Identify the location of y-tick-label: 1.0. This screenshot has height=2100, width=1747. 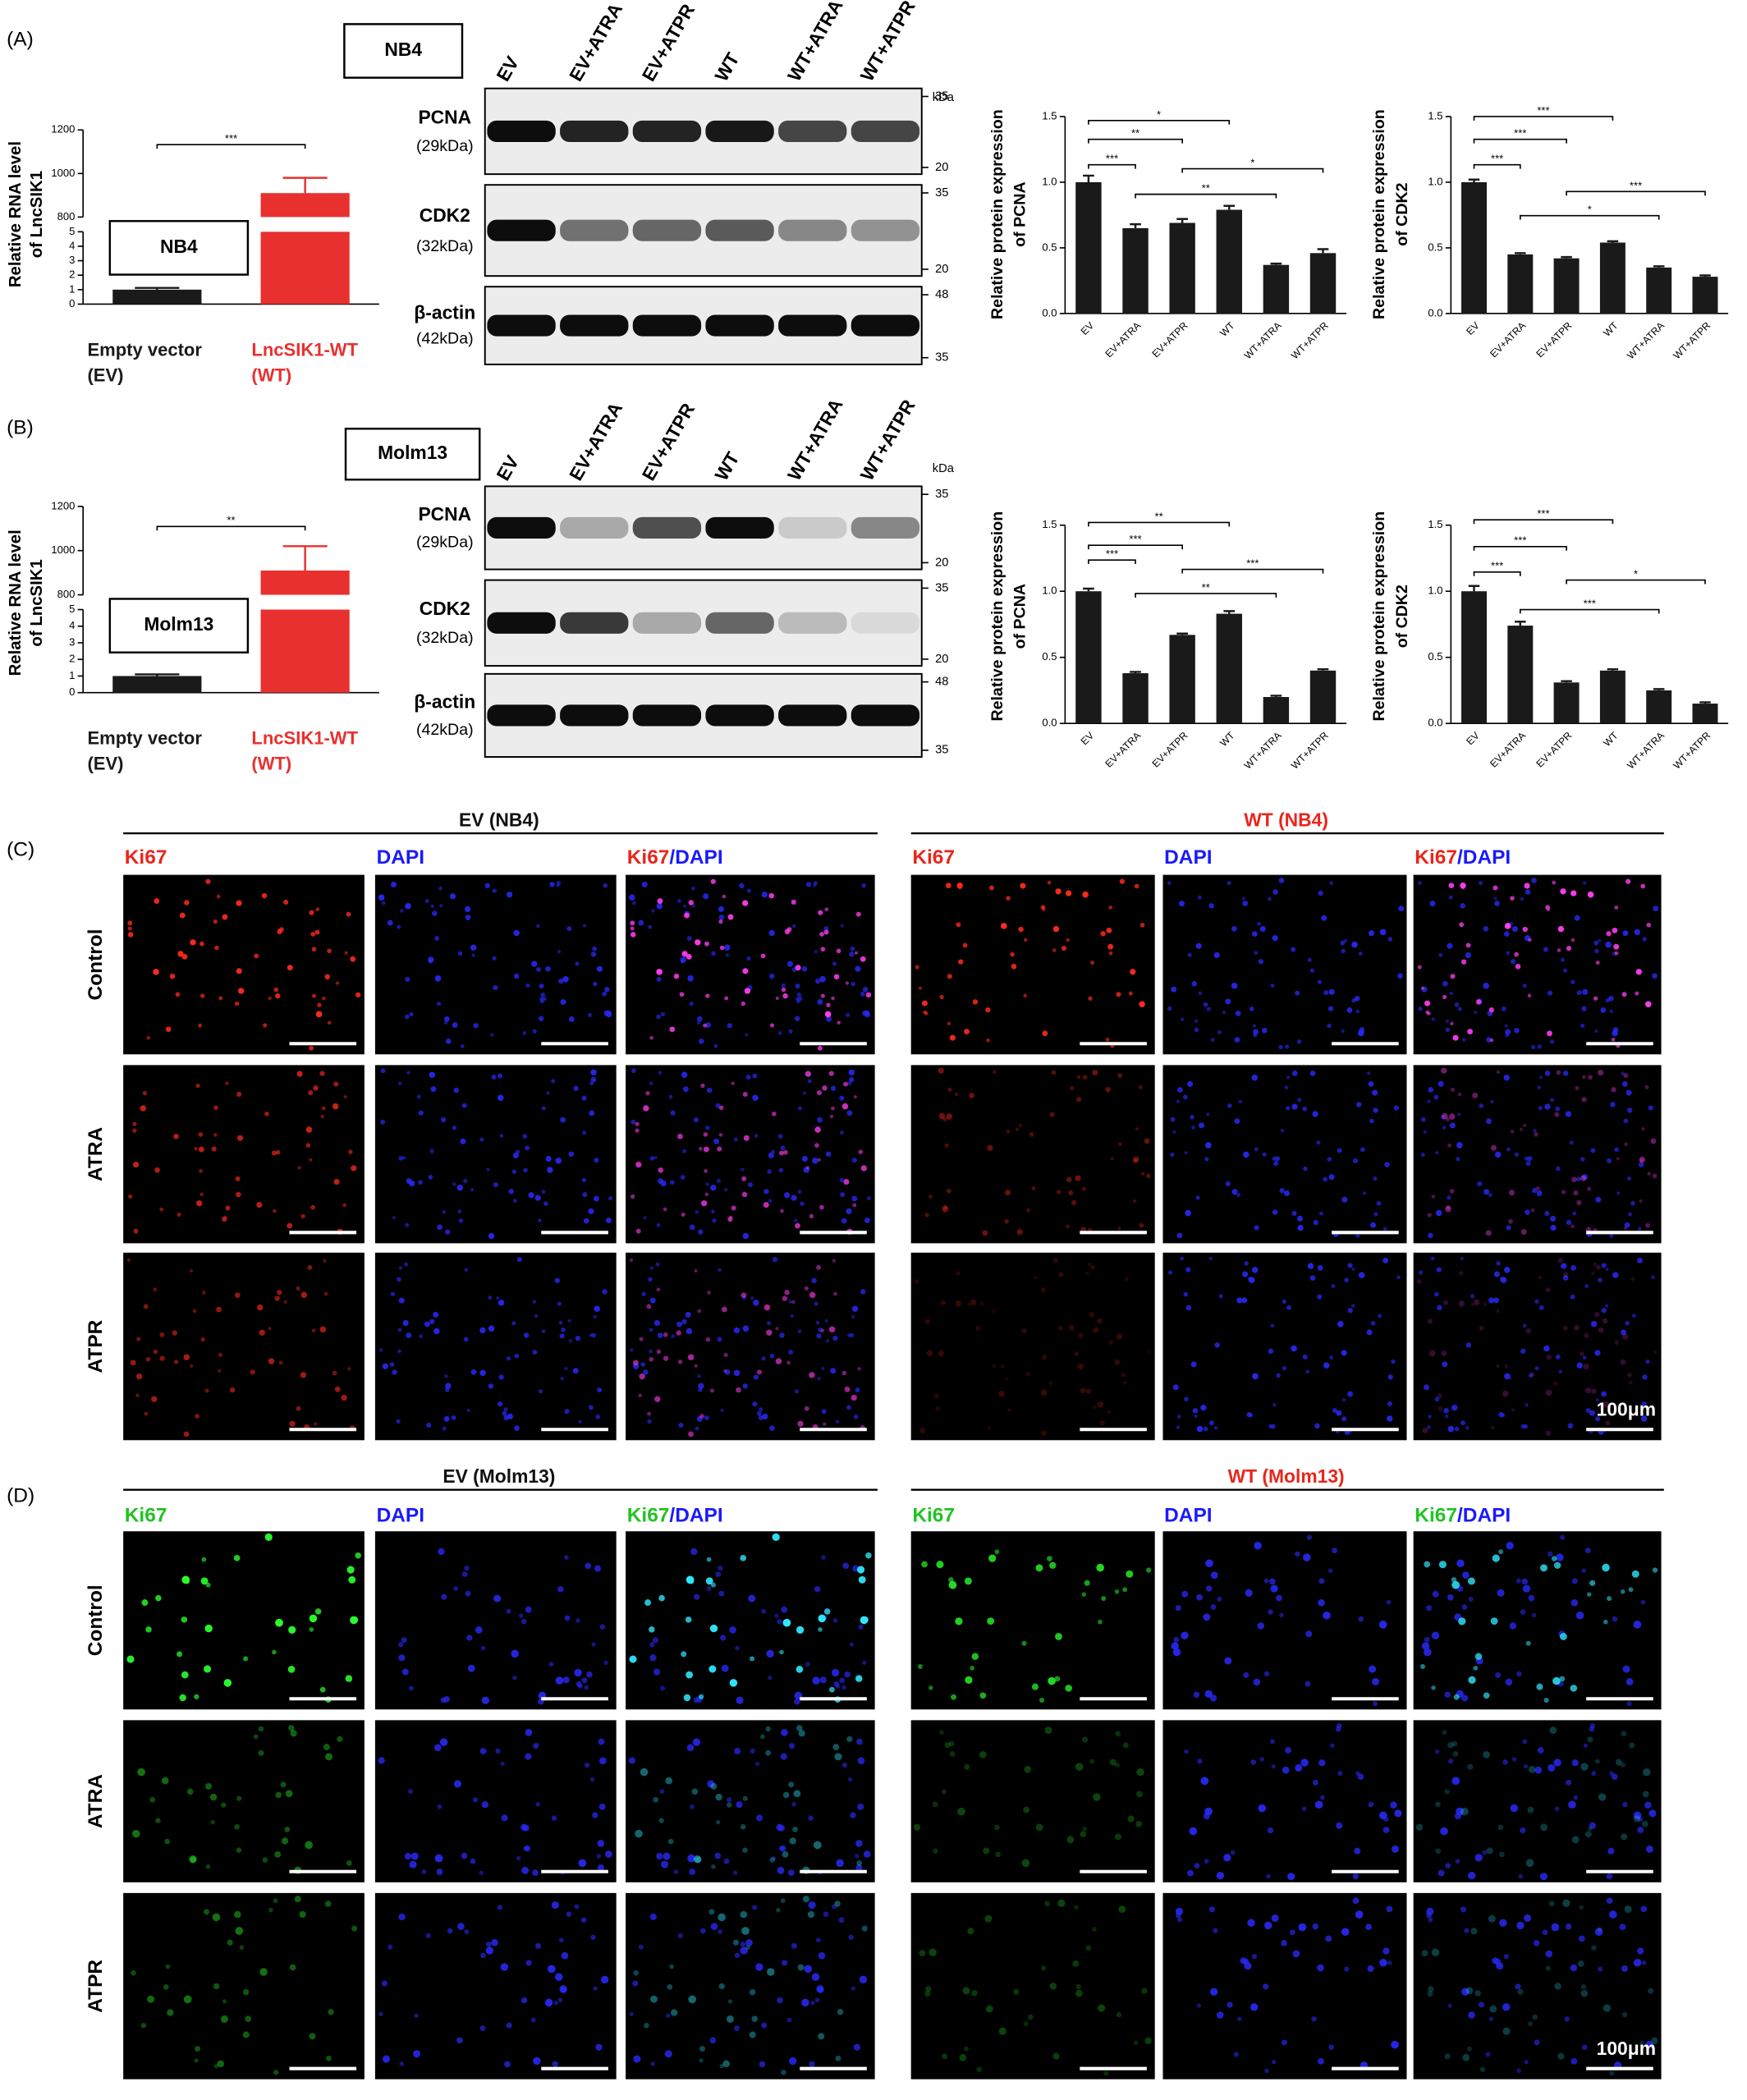
(1049, 181).